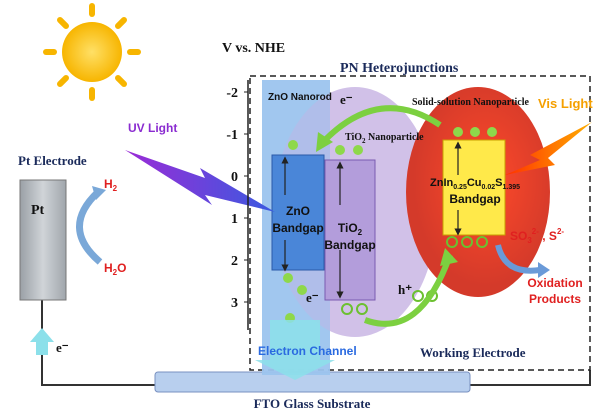 The image size is (600, 415). I want to click on text: , S, so click(548, 236).